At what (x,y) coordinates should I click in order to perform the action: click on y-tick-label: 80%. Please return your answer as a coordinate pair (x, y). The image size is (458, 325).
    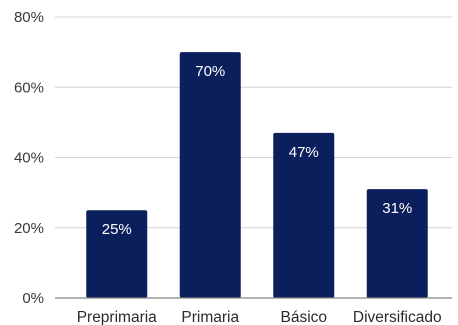
    Looking at the image, I should click on (29, 17).